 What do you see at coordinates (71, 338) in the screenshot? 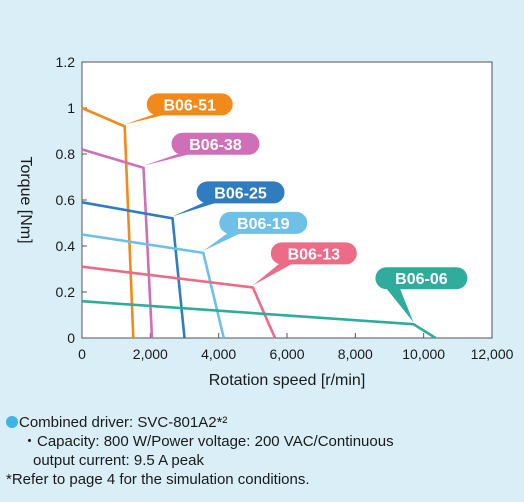
I see `y-tick-label: 0` at bounding box center [71, 338].